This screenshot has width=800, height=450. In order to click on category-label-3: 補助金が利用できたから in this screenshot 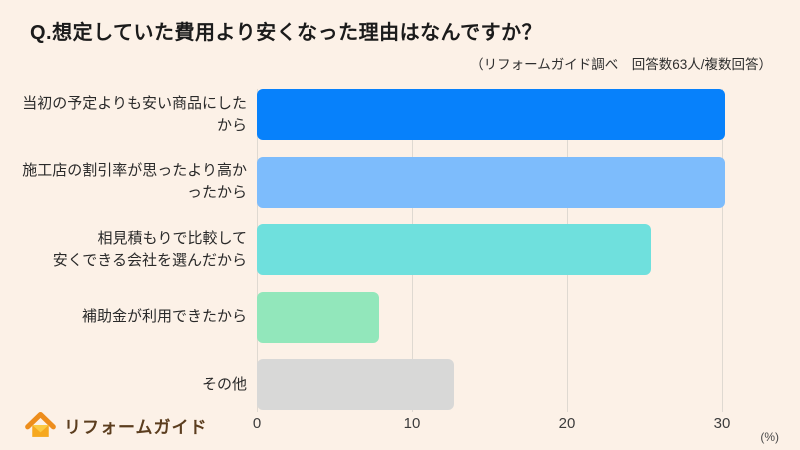, I will do `click(164, 317)`.